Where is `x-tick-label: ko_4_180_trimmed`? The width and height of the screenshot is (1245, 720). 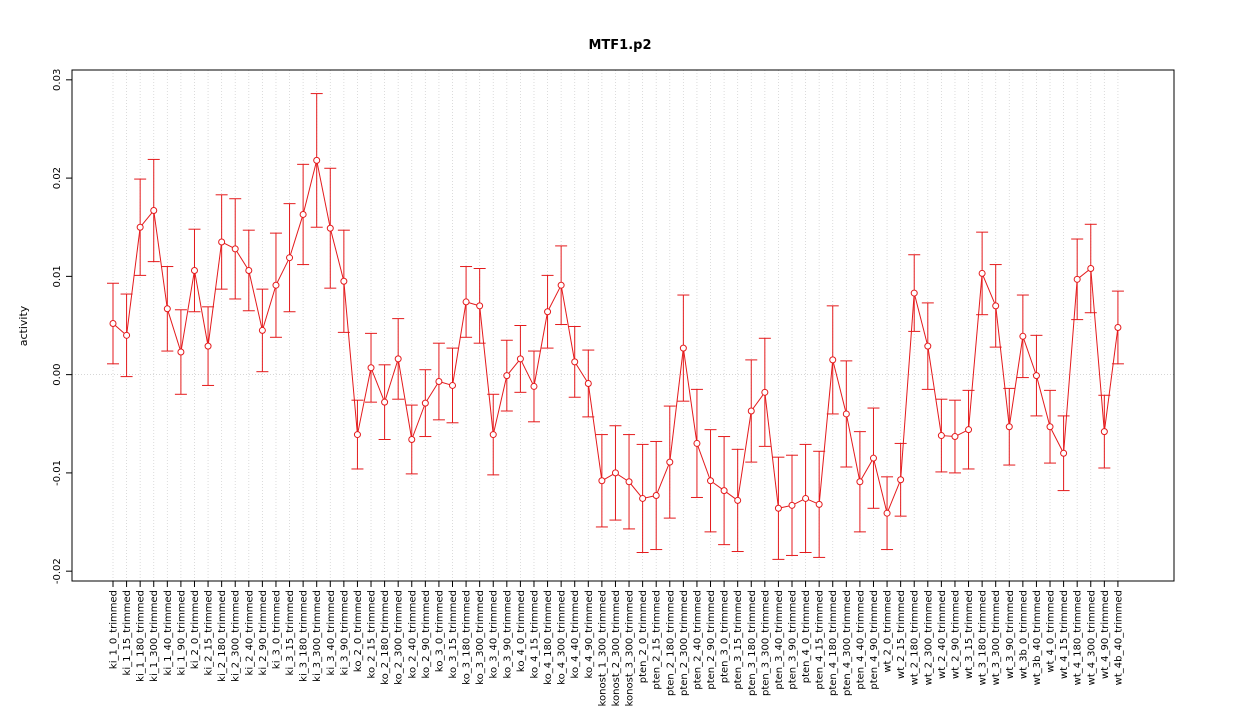
x-tick-label: ko_4_180_trimmed is located at coordinates (548, 637).